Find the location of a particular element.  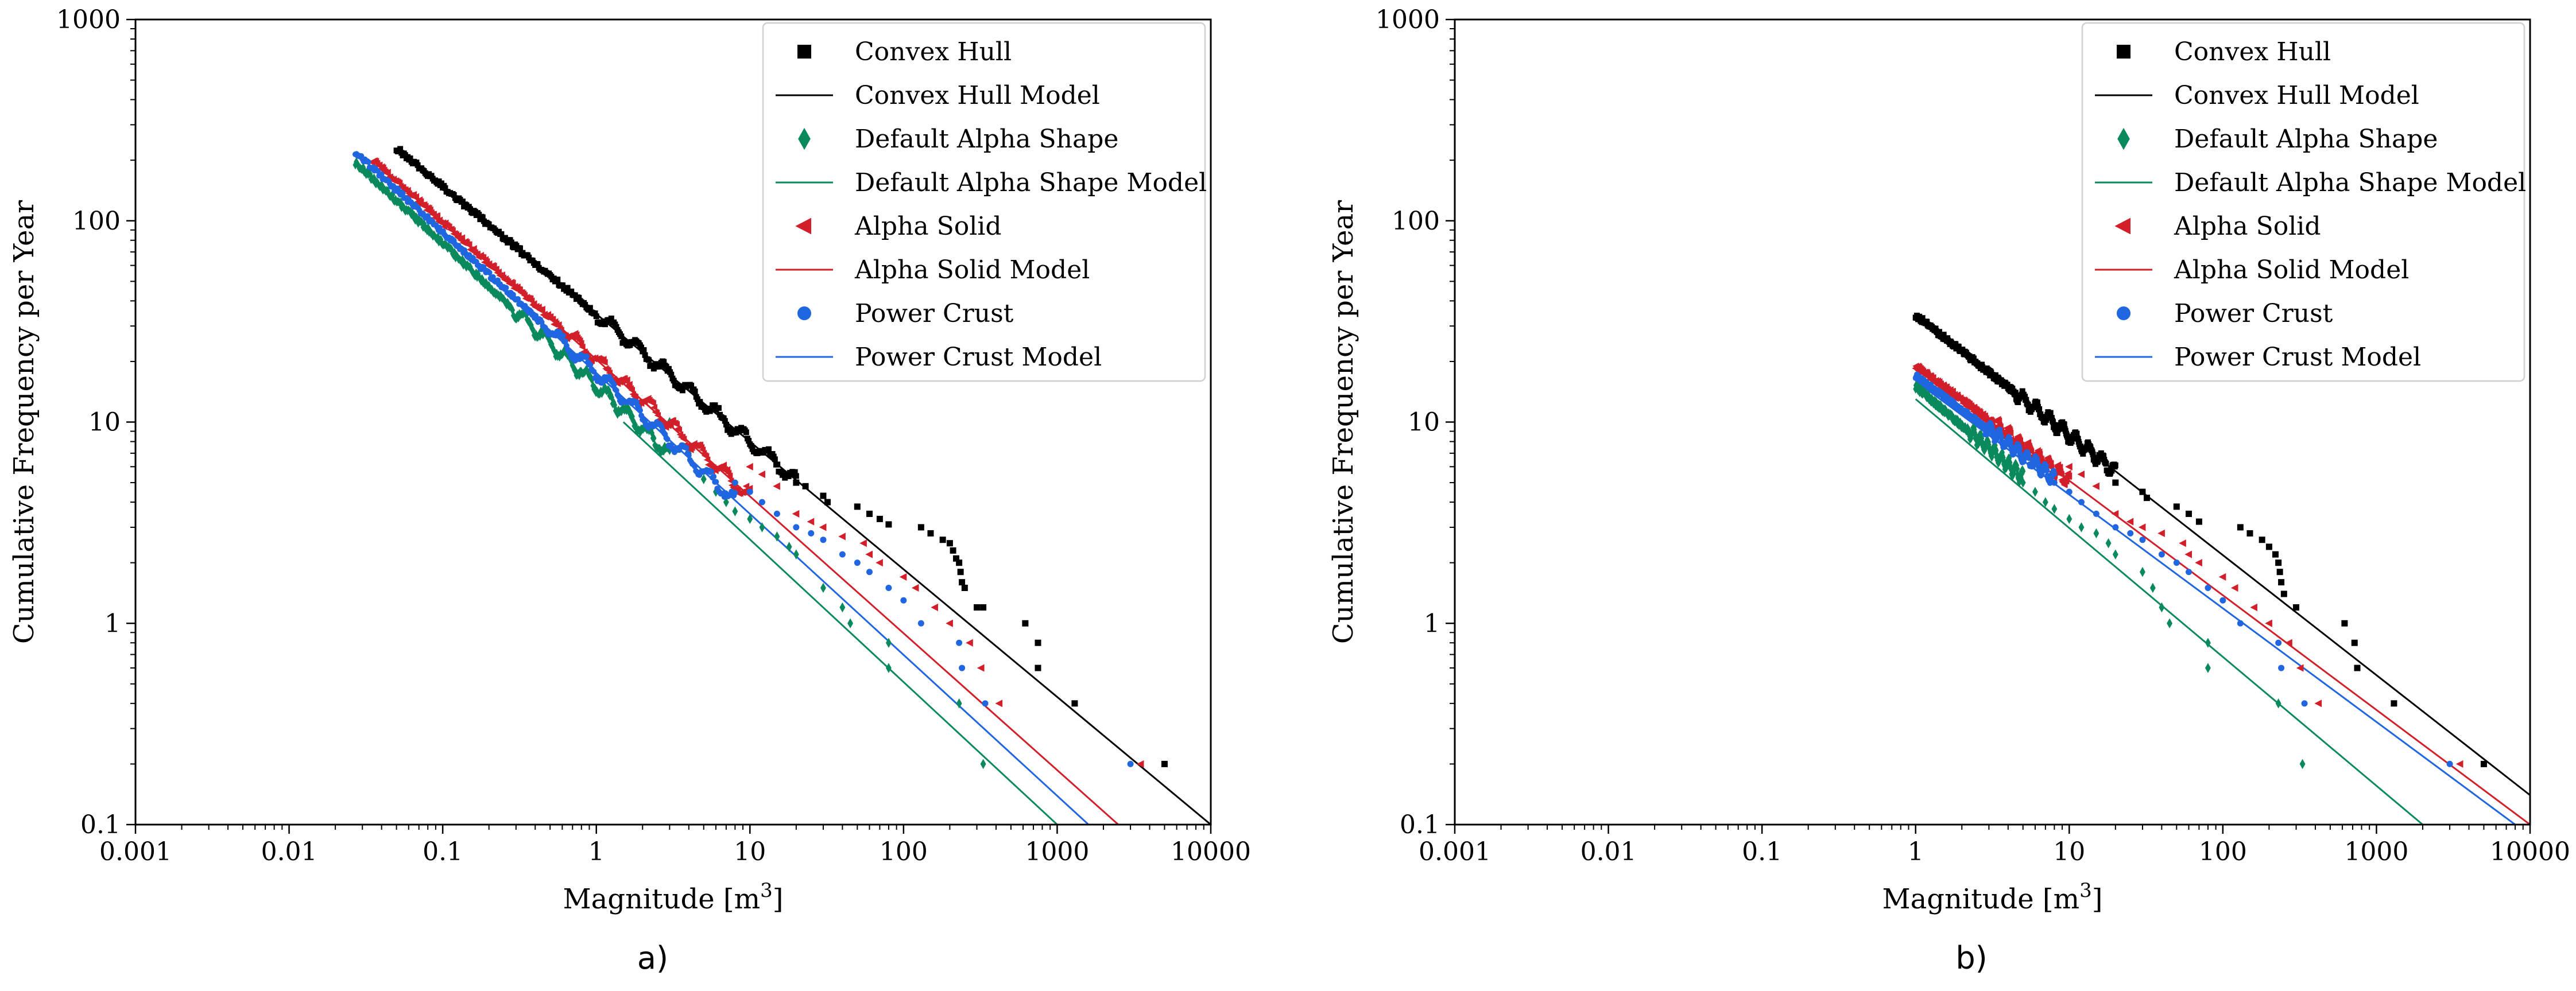

legend-entry-label: Alpha Solid Model is located at coordinates (972, 270).